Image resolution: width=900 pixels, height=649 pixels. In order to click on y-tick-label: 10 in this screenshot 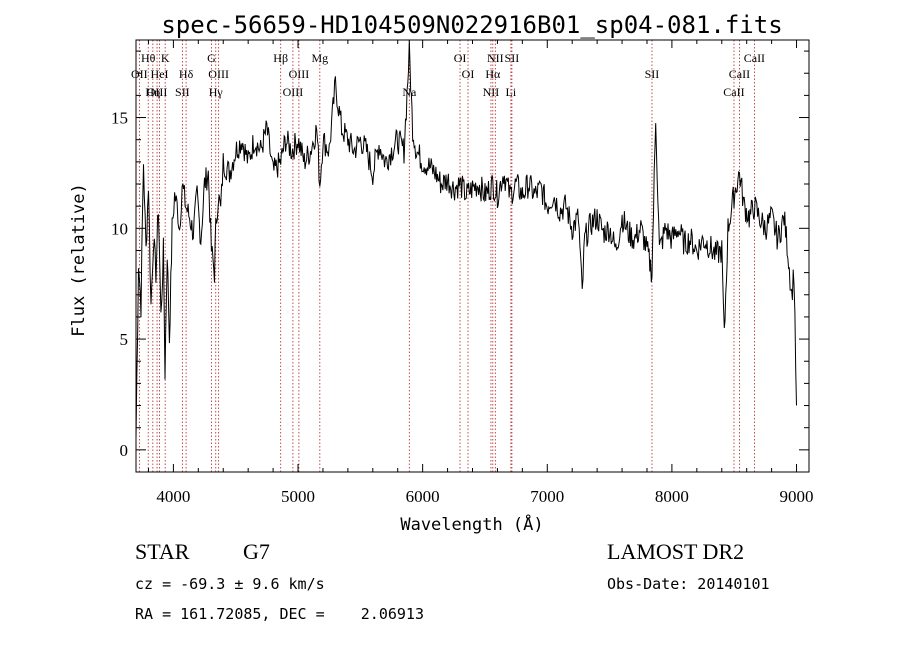, I will do `click(119, 228)`.